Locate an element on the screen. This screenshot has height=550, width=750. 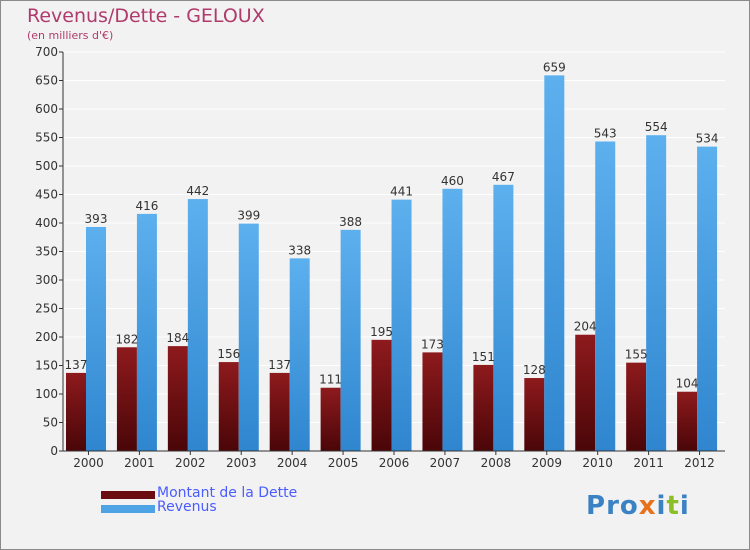
x-tick-label: 2002 is located at coordinates (190, 463).